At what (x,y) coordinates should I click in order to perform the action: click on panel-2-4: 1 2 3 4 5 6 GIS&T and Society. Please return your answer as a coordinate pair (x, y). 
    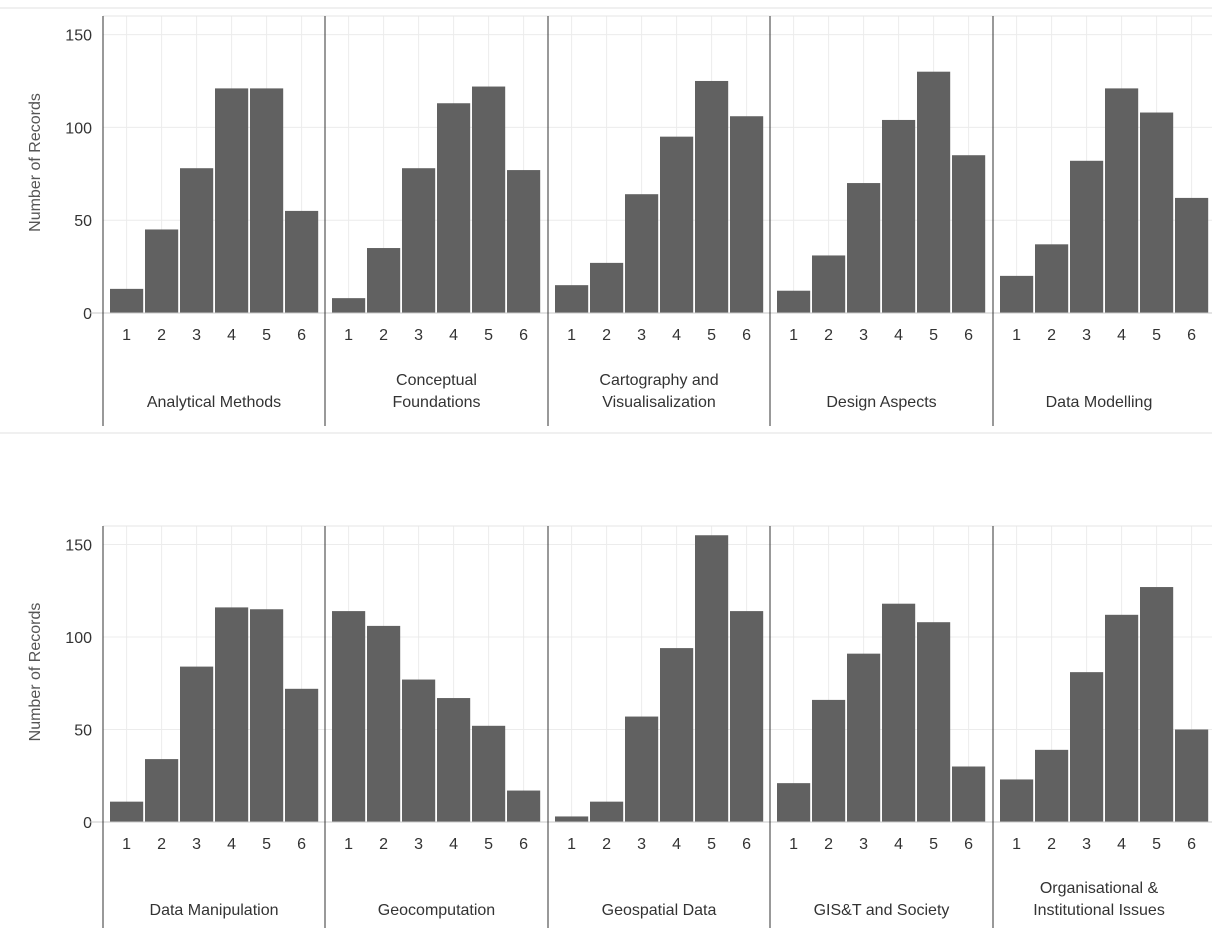
    Looking at the image, I should click on (881, 722).